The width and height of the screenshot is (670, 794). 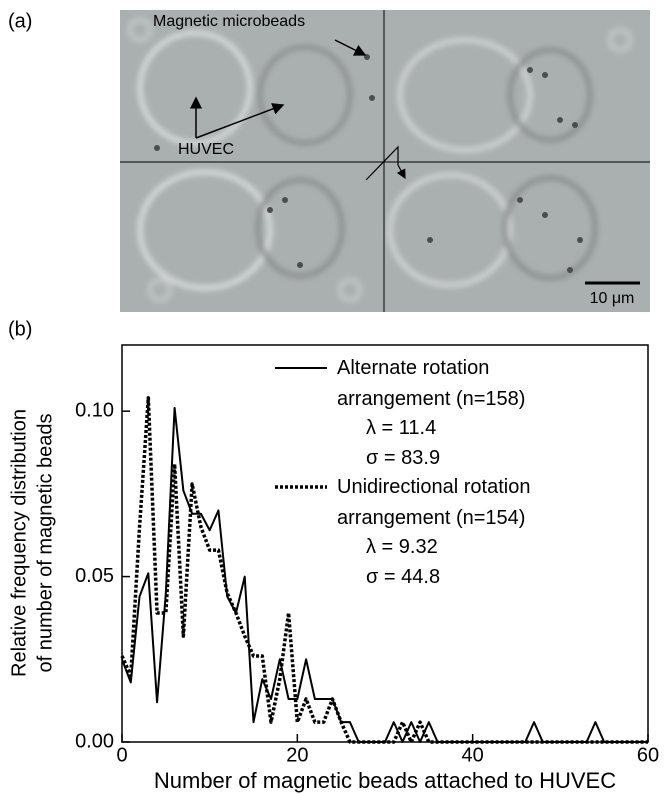 What do you see at coordinates (612, 298) in the screenshot?
I see `scale-label: 10 μm` at bounding box center [612, 298].